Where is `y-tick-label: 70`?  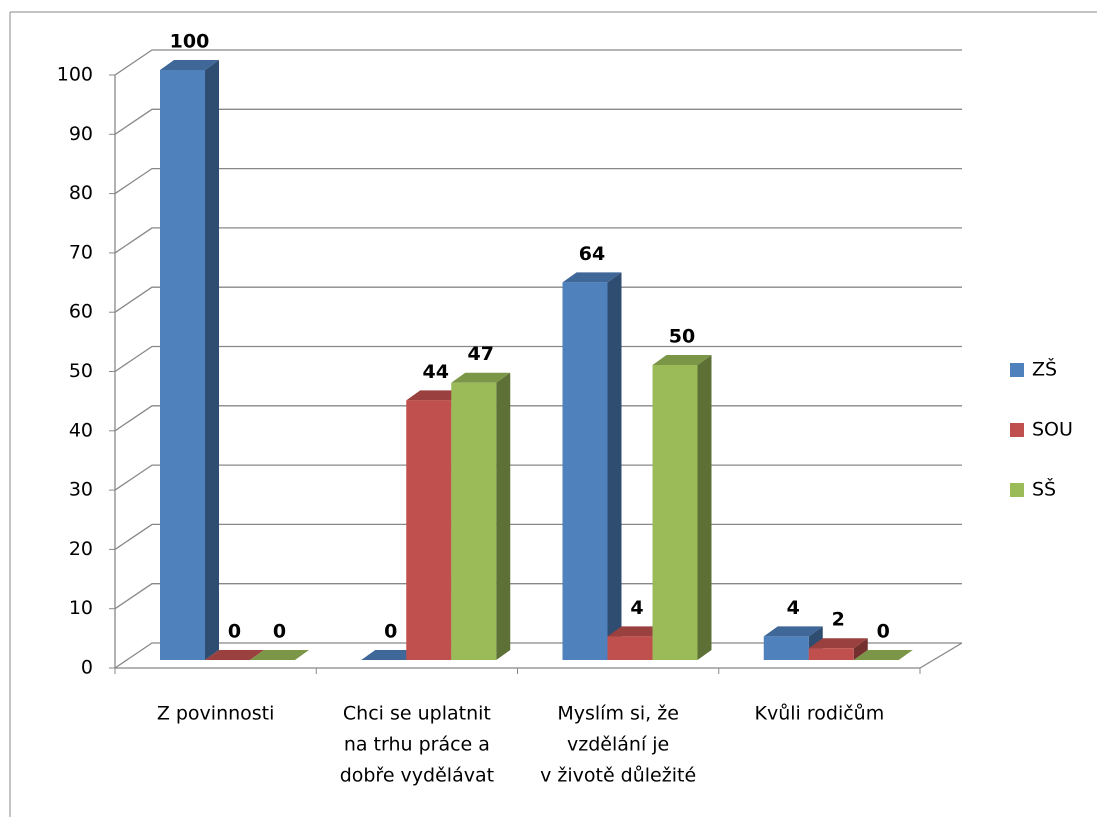 y-tick-label: 70 is located at coordinates (81, 252).